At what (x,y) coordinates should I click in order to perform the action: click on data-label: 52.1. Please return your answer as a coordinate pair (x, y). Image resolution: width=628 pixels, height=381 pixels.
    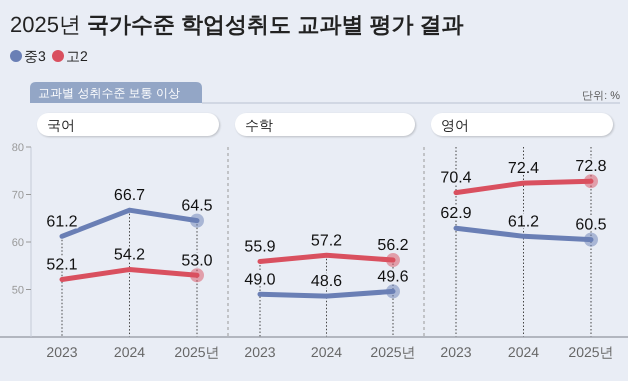
    Looking at the image, I should click on (62, 265).